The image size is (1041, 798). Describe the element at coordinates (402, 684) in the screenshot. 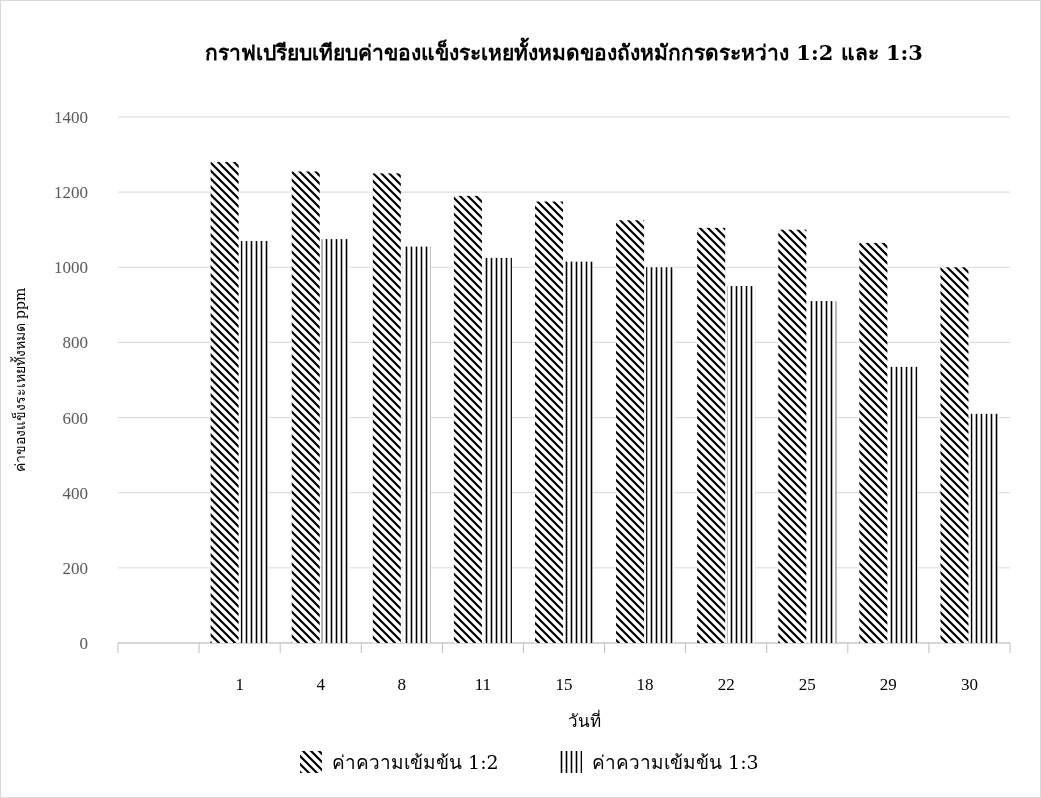

I see `x-tick-label: 8` at that location.